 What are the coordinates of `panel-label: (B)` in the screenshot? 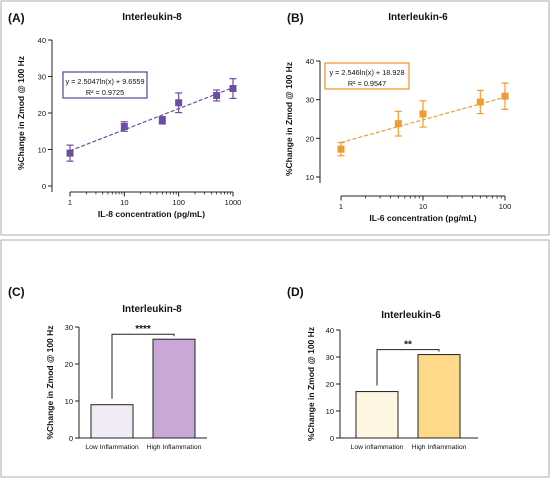 It's located at (295, 18).